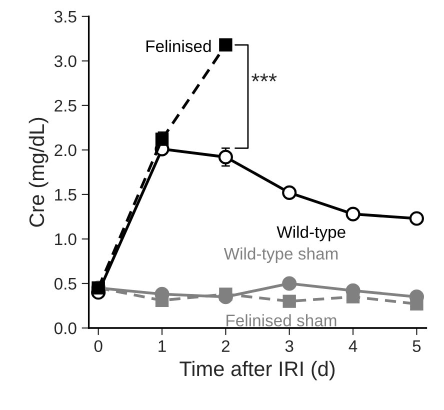 This screenshot has width=444, height=410. What do you see at coordinates (353, 346) in the screenshot?
I see `x-tick-label: 4` at bounding box center [353, 346].